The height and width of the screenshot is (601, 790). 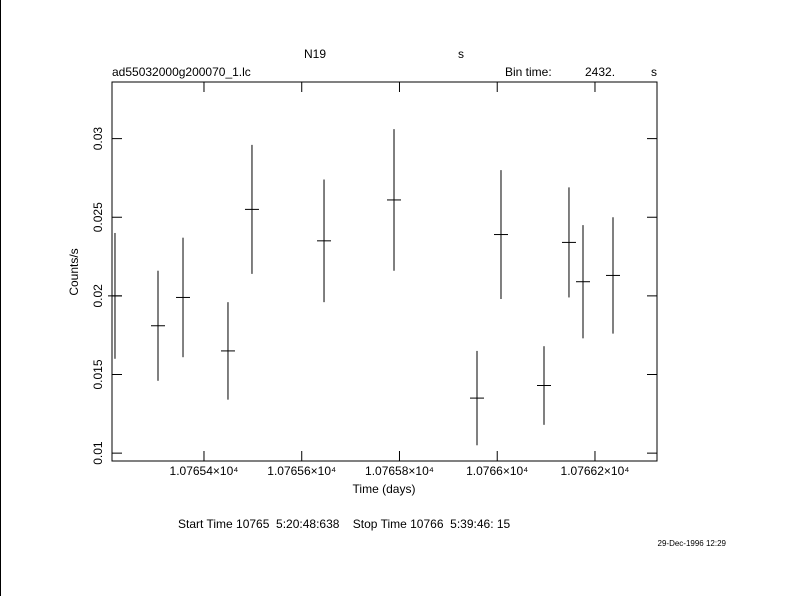 What do you see at coordinates (595, 471) in the screenshot?
I see `x-tick-label: 1.07662×10⁴` at bounding box center [595, 471].